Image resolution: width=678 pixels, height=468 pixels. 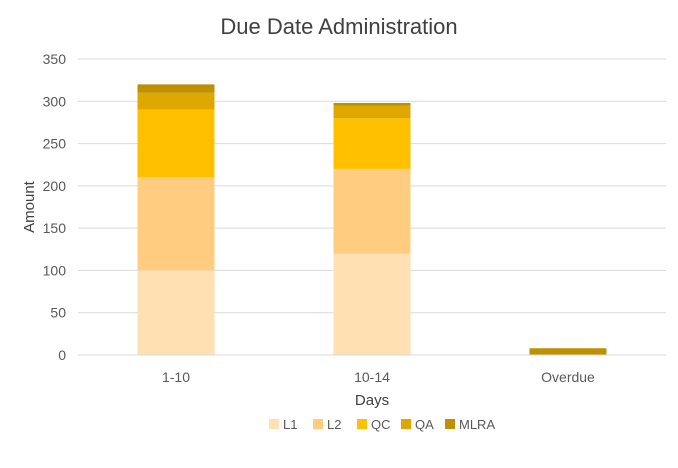 What do you see at coordinates (450, 424) in the screenshot?
I see `legend-swatch-mlra` at bounding box center [450, 424].